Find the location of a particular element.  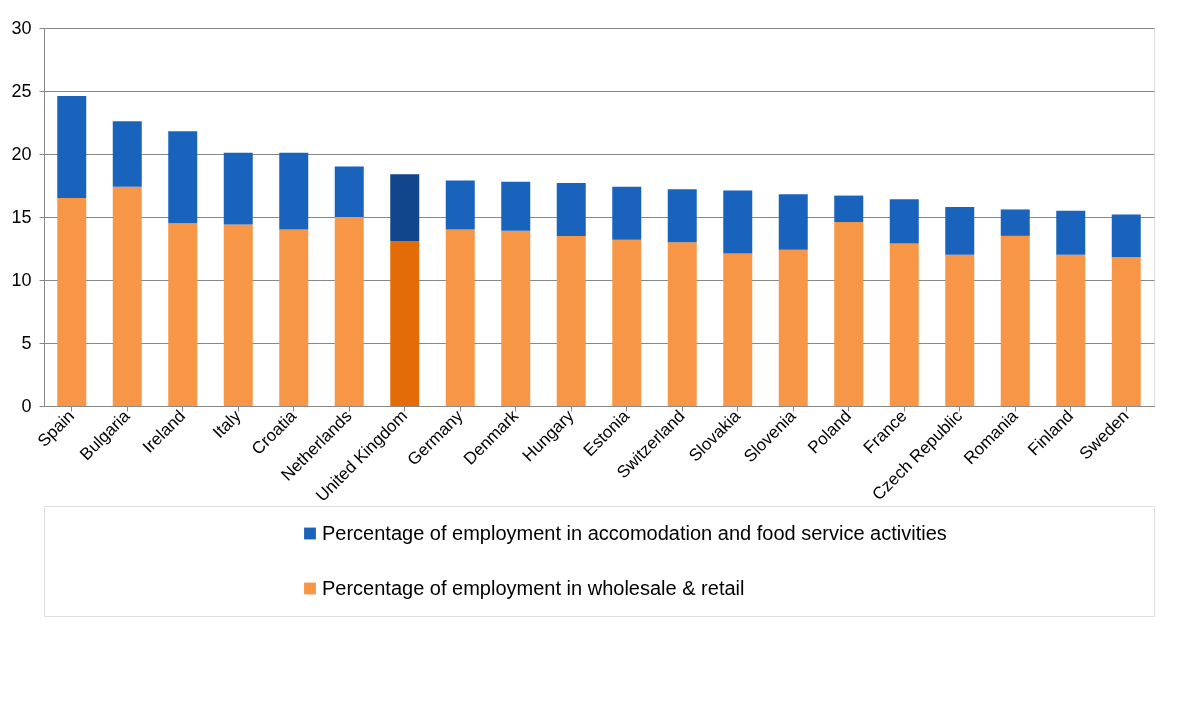

y-tick-label: 30 is located at coordinates (21, 27).